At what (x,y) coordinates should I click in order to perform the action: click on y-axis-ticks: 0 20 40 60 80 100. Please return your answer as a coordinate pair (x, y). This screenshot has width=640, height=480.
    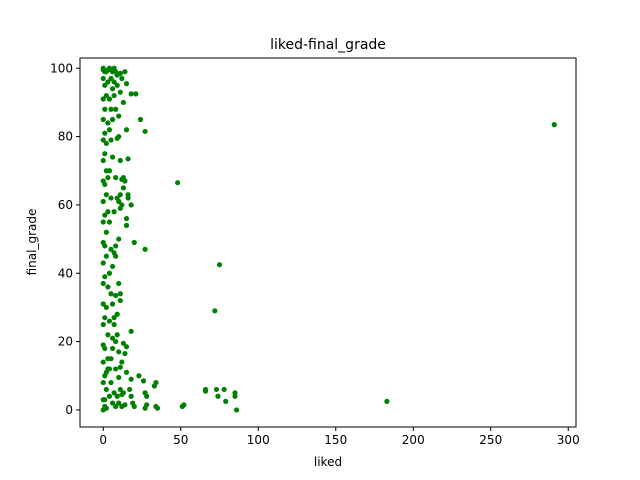
    Looking at the image, I should click on (65, 239).